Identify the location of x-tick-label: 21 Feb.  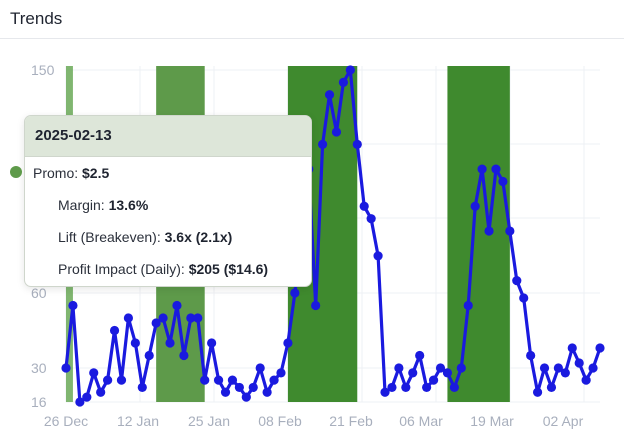
(351, 421).